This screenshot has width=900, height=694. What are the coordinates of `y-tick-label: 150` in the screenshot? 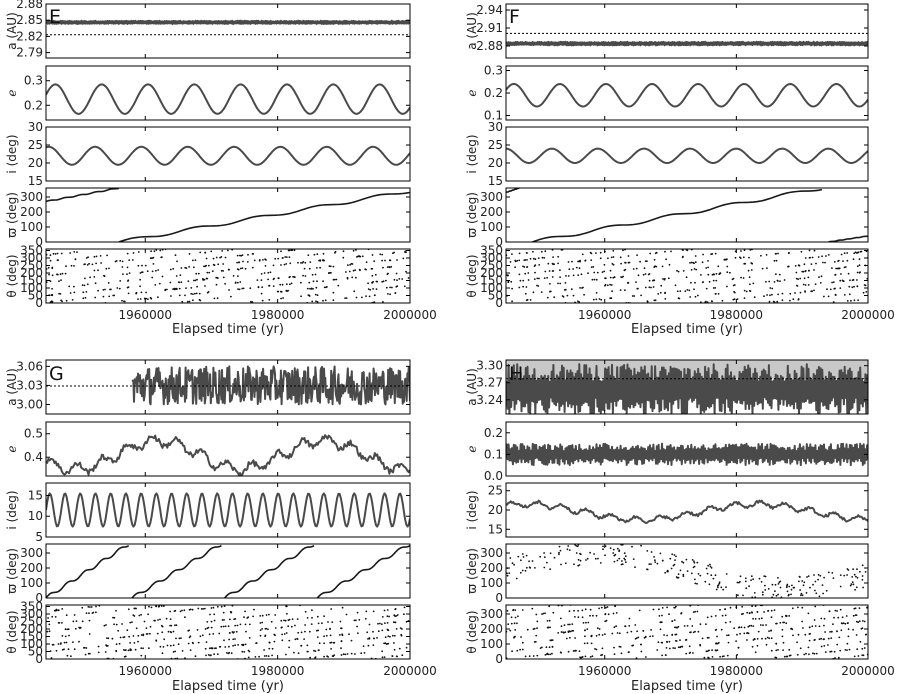 It's located at (31, 637).